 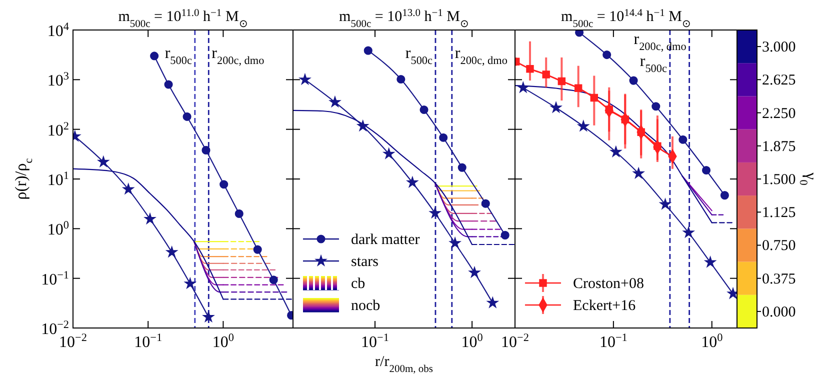 I want to click on color-bar-label: 2.625, so click(x=779, y=80).